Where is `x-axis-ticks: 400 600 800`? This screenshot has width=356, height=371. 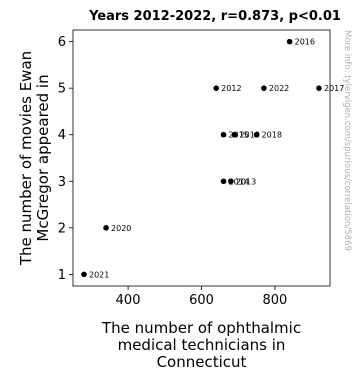
x-axis-ticks: 400 600 800 is located at coordinates (202, 297).